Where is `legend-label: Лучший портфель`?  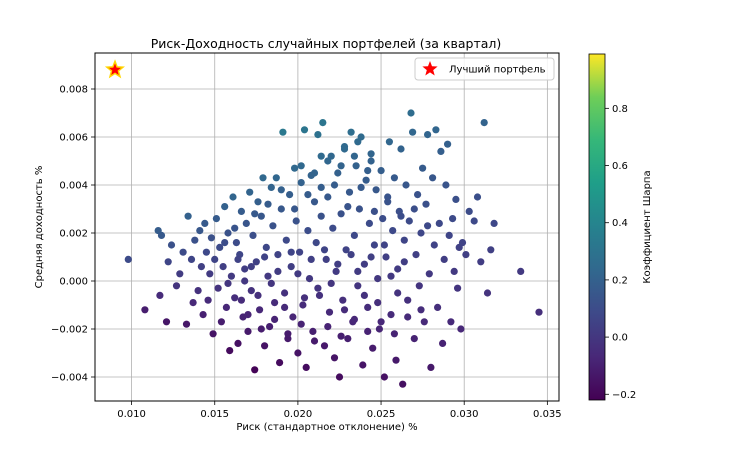
legend-label: Лучший портфель is located at coordinates (497, 70).